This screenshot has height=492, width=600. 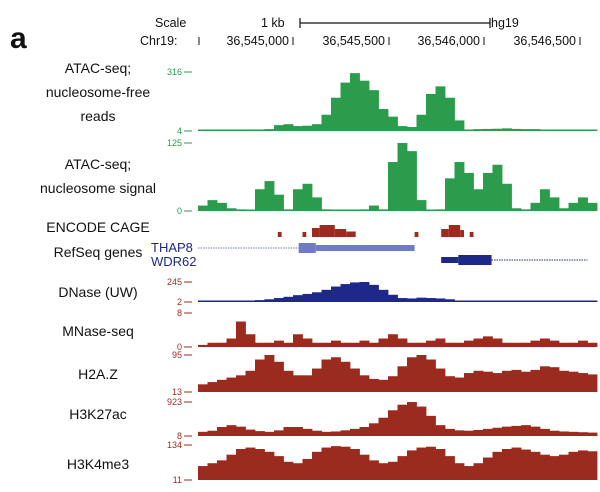 What do you see at coordinates (179, 302) in the screenshot?
I see `y-min-label: 2` at bounding box center [179, 302].